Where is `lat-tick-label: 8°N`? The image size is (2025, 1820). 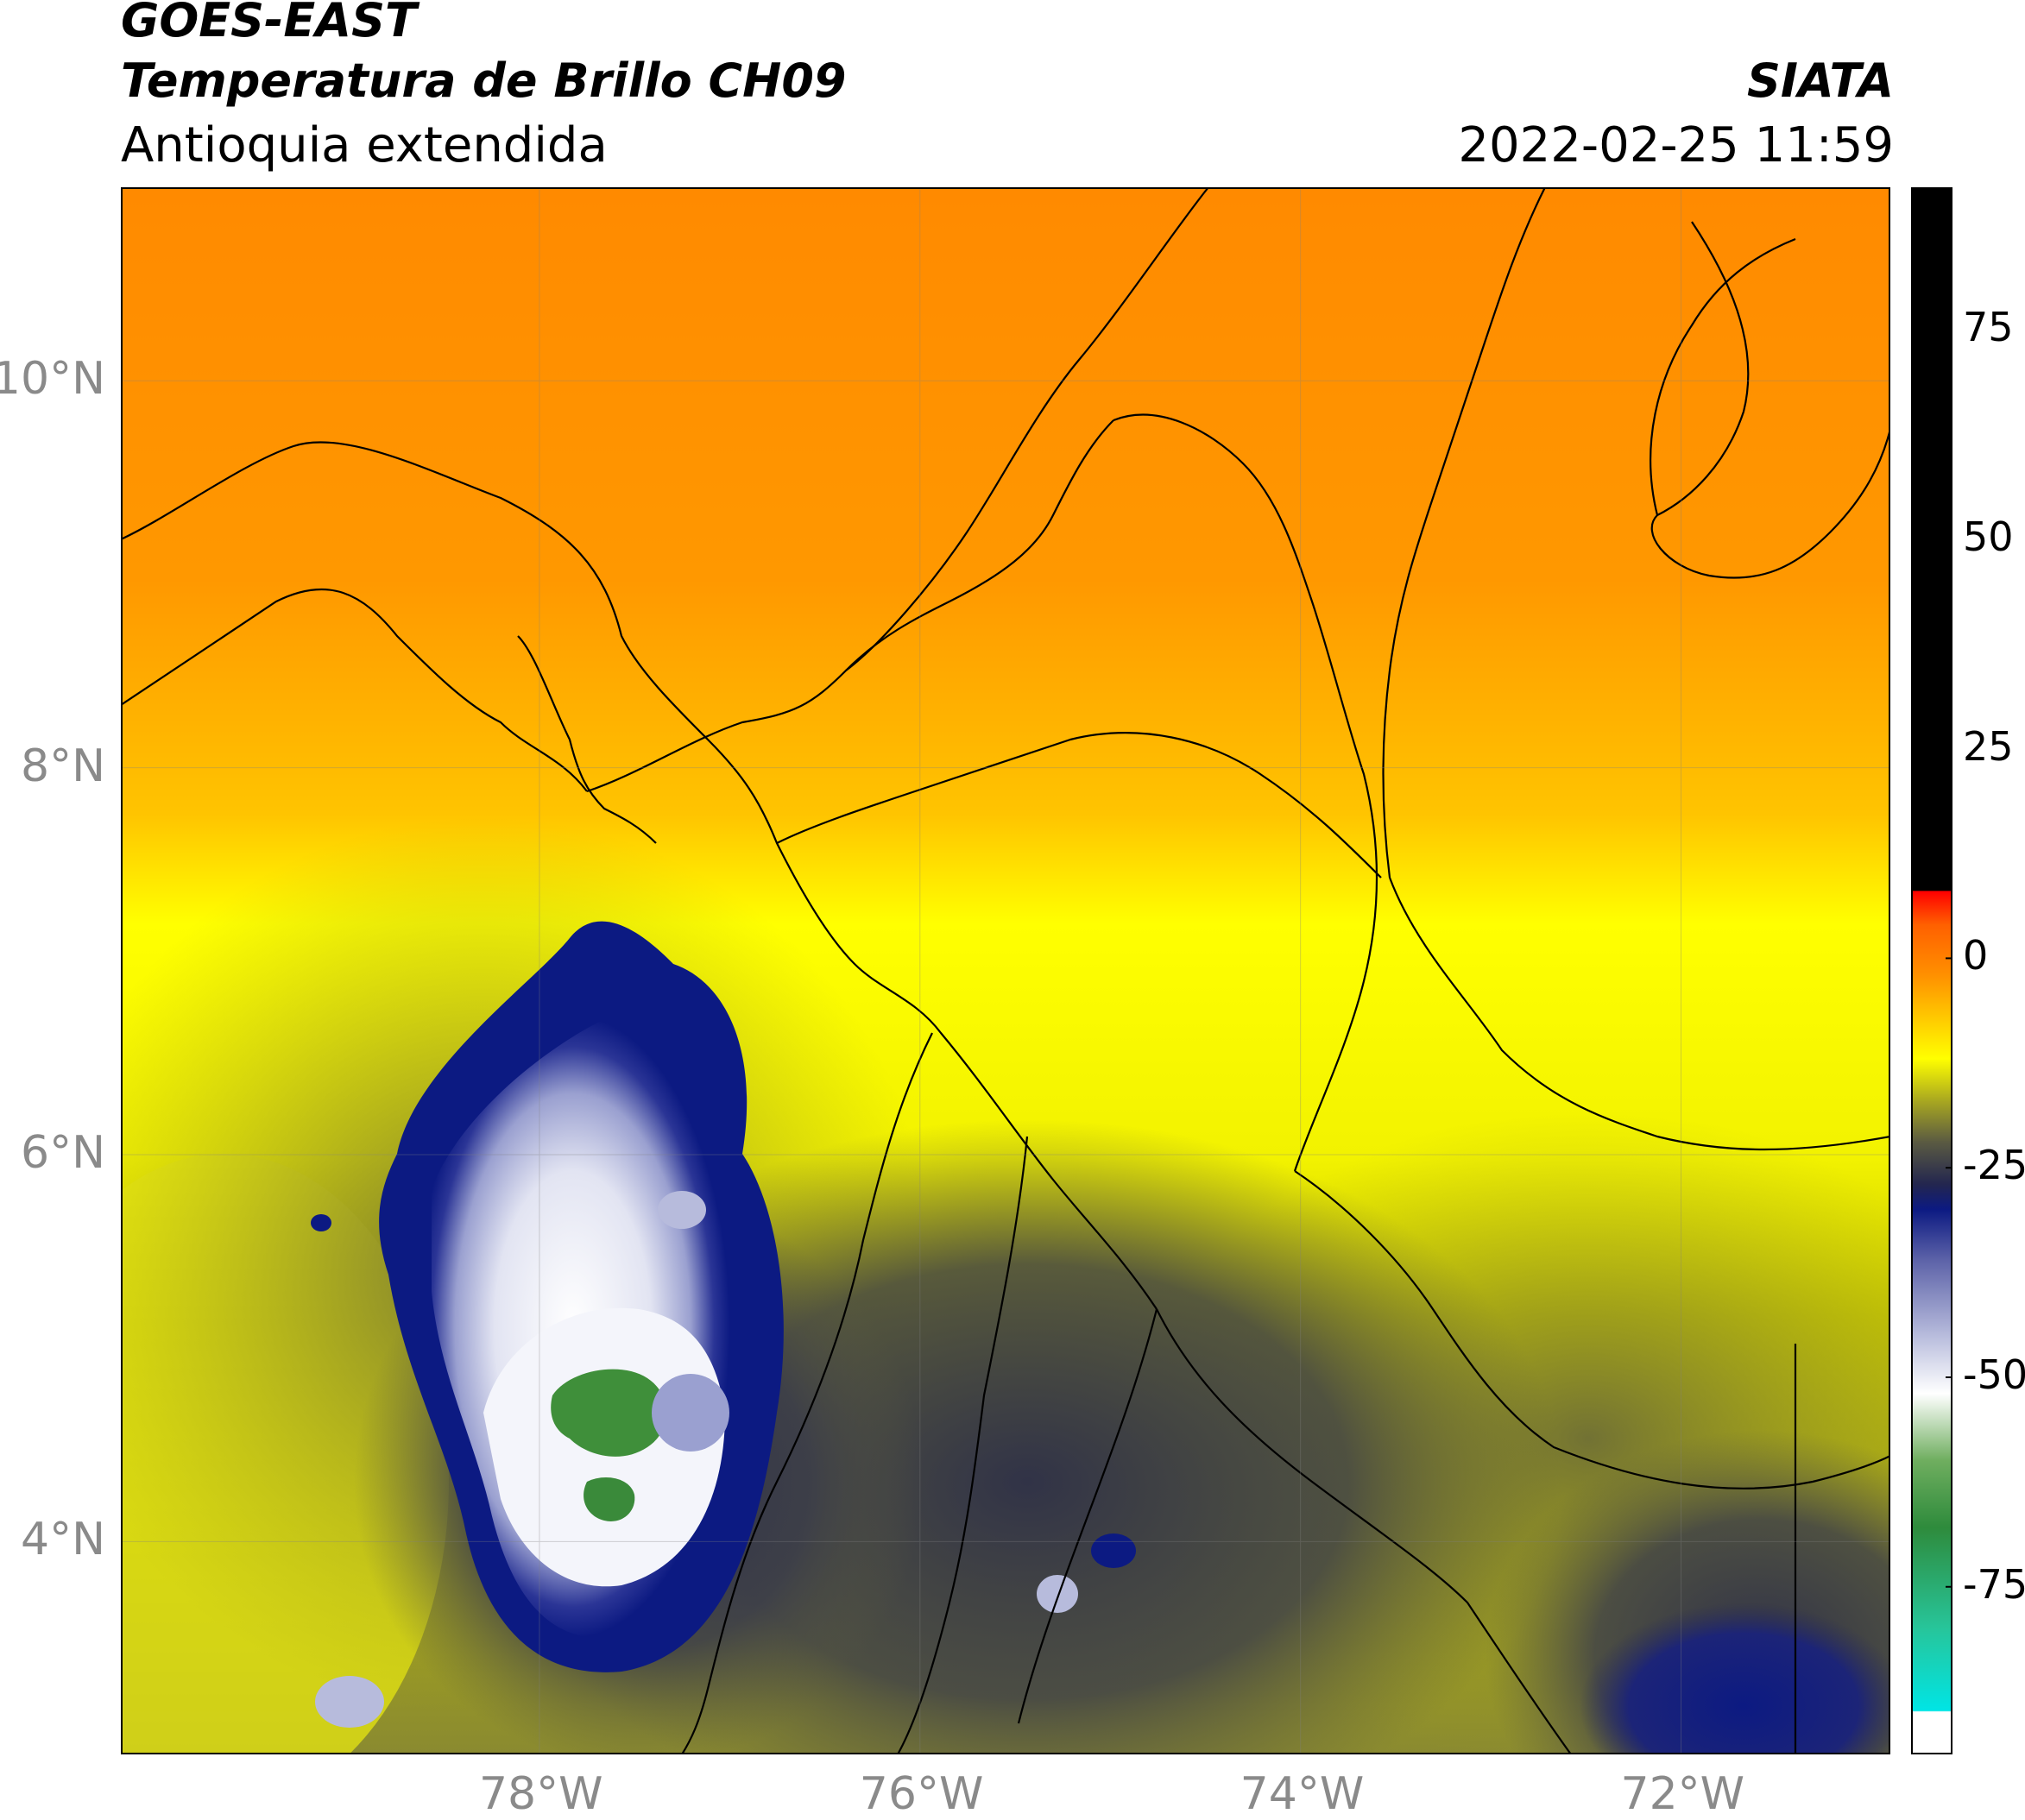
lat-tick-label: 8°N is located at coordinates (63, 766).